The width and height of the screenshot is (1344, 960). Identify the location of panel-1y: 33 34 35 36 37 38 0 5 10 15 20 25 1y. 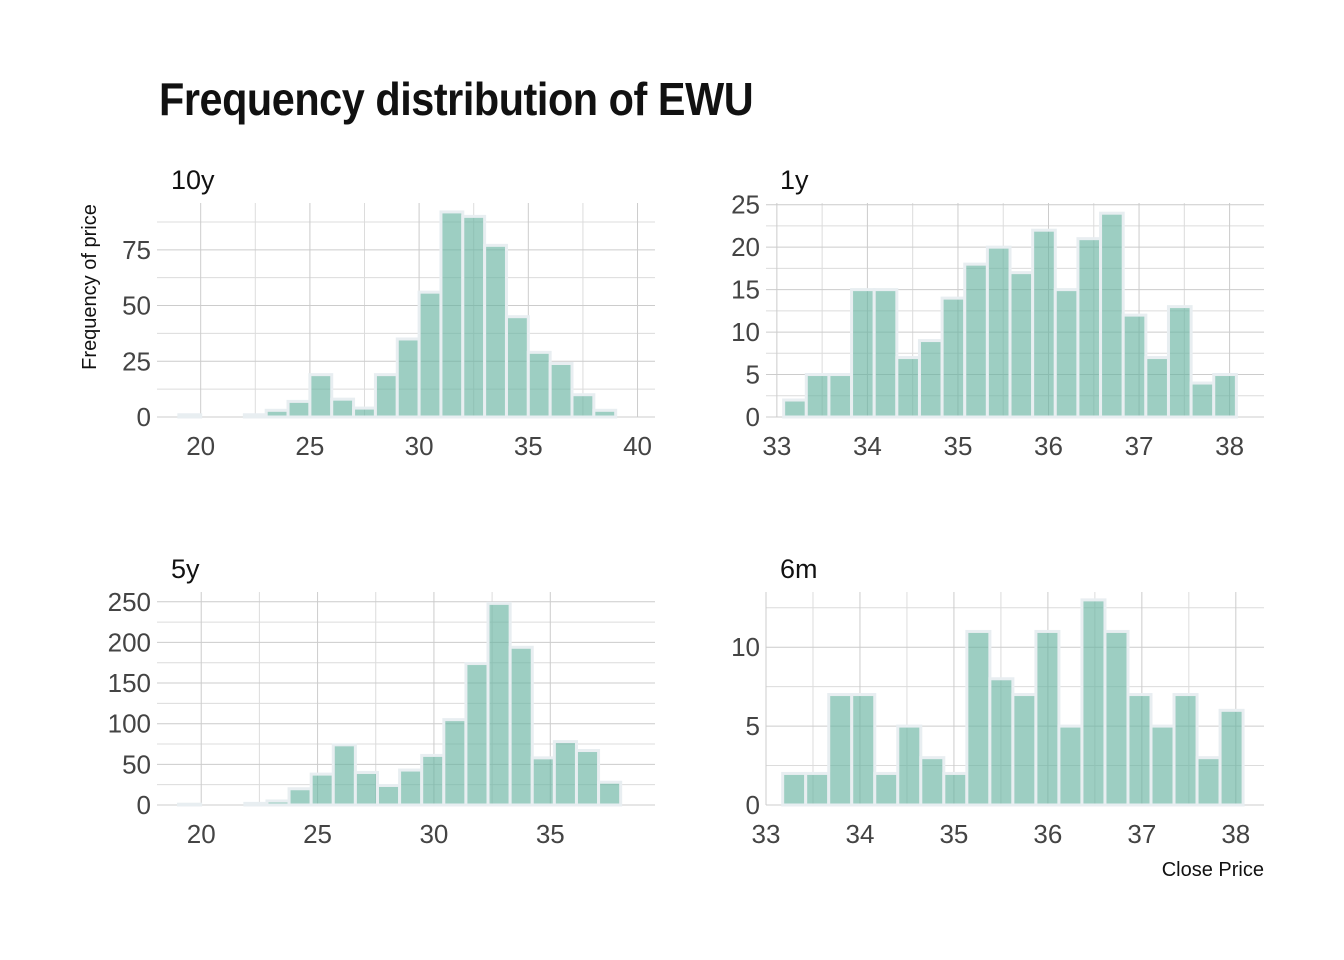
(997, 313).